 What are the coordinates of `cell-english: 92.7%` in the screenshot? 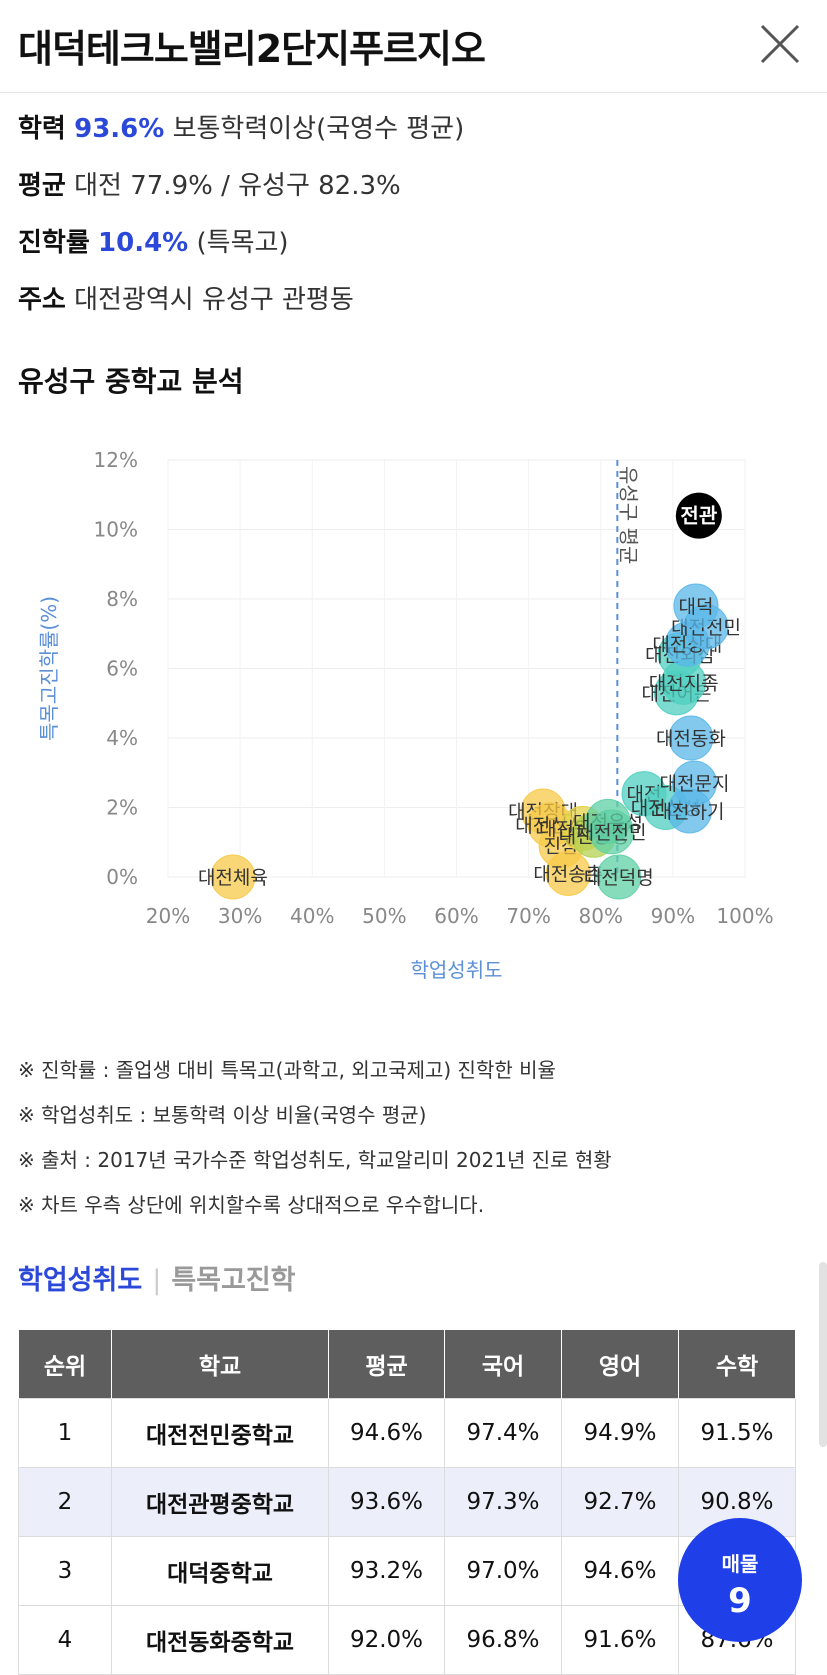 It's located at (620, 1502).